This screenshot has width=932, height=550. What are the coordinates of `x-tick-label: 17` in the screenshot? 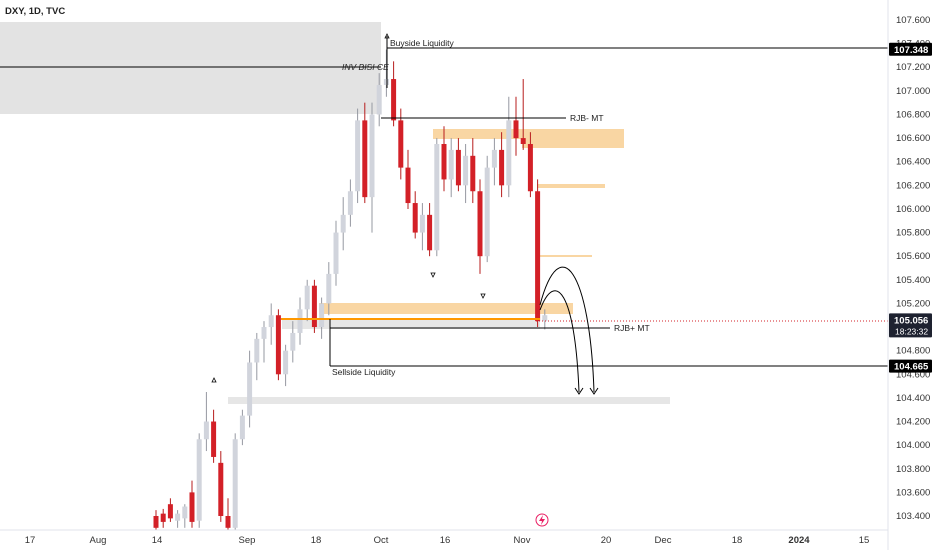 It's located at (30, 540).